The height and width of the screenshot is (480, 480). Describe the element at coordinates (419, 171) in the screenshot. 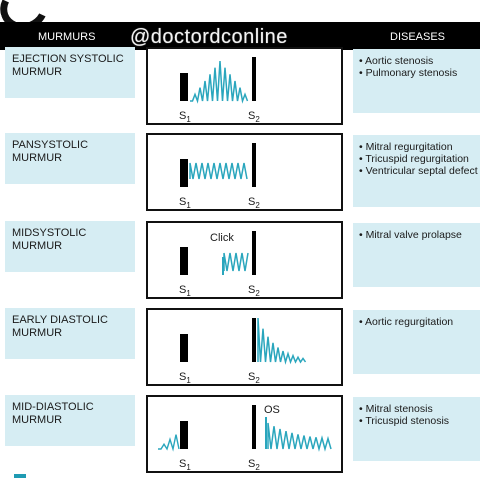

I see `disease-item: Ventricular septal defect` at that location.